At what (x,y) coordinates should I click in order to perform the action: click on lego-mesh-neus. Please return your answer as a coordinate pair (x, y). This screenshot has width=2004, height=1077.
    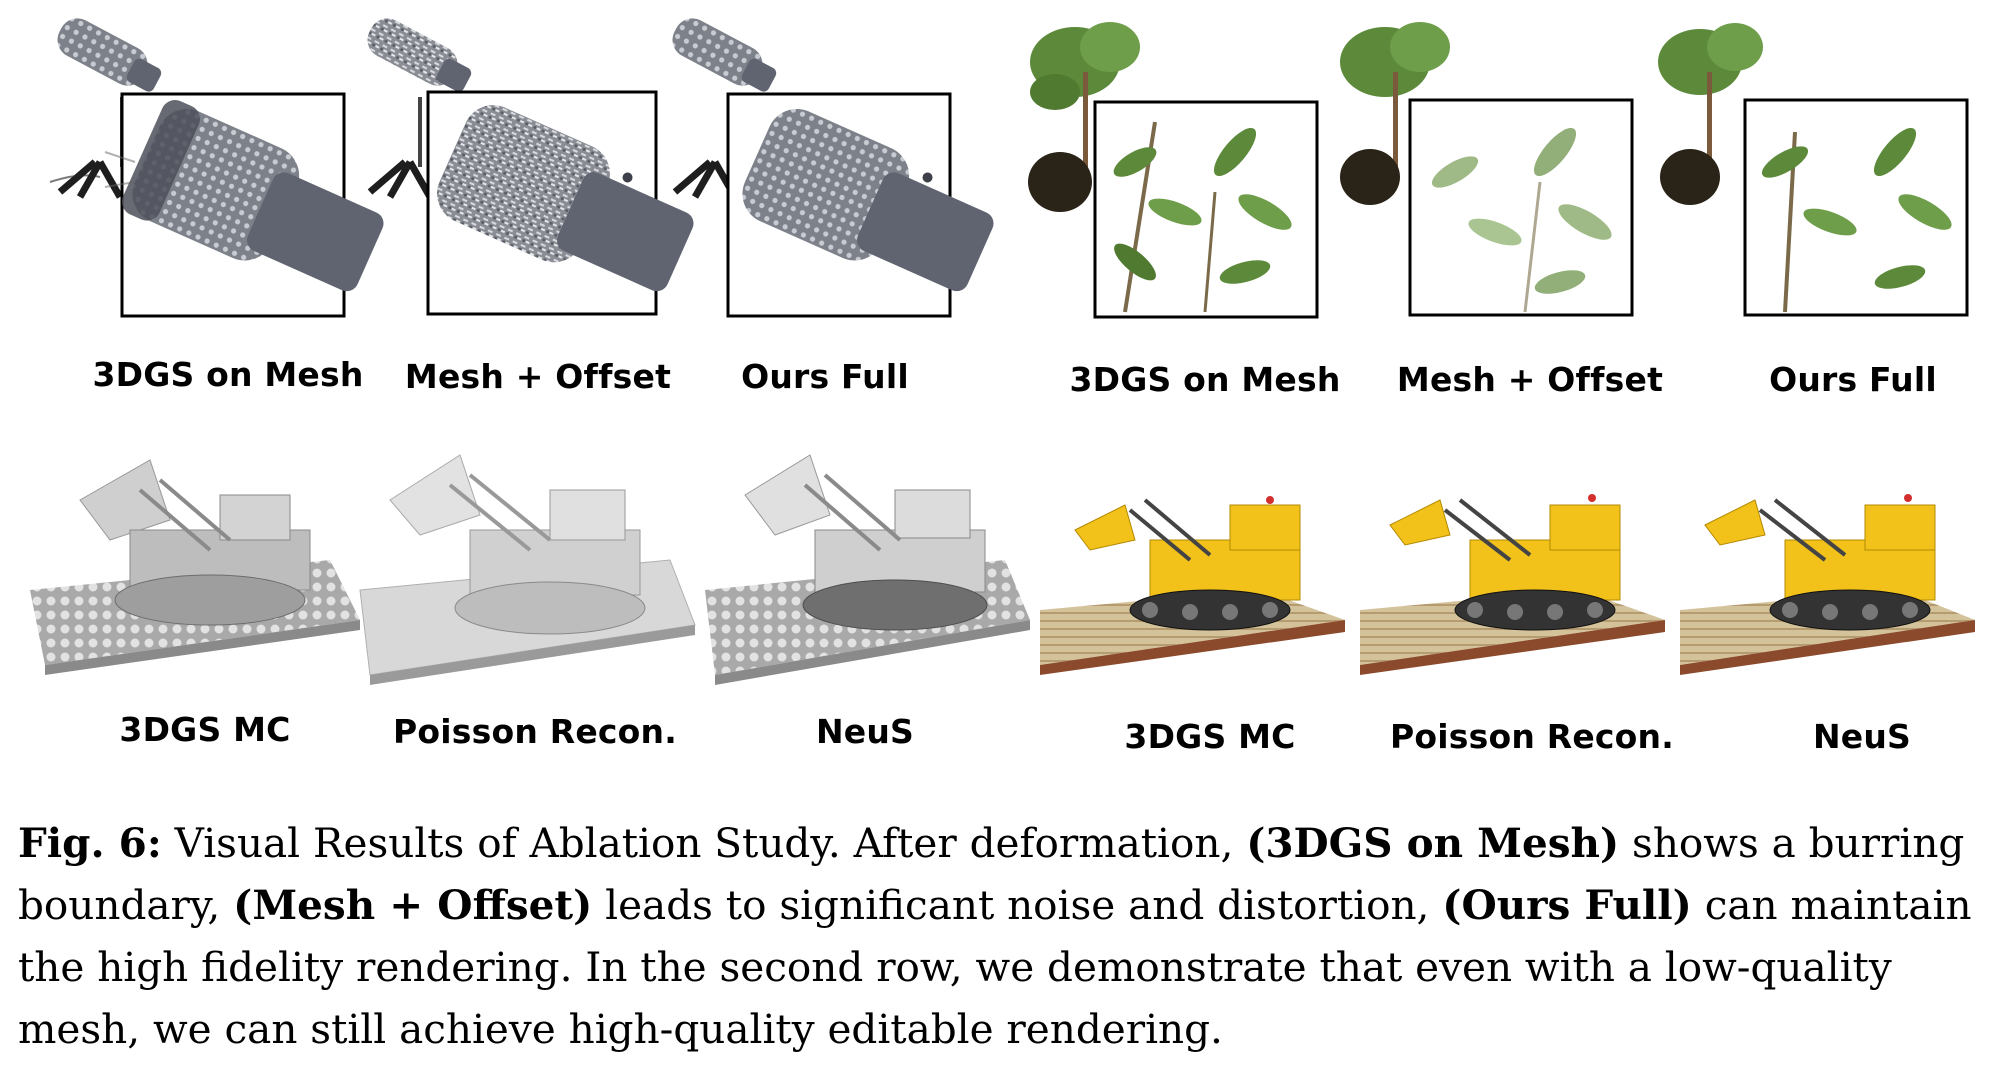
    Looking at the image, I should click on (870, 565).